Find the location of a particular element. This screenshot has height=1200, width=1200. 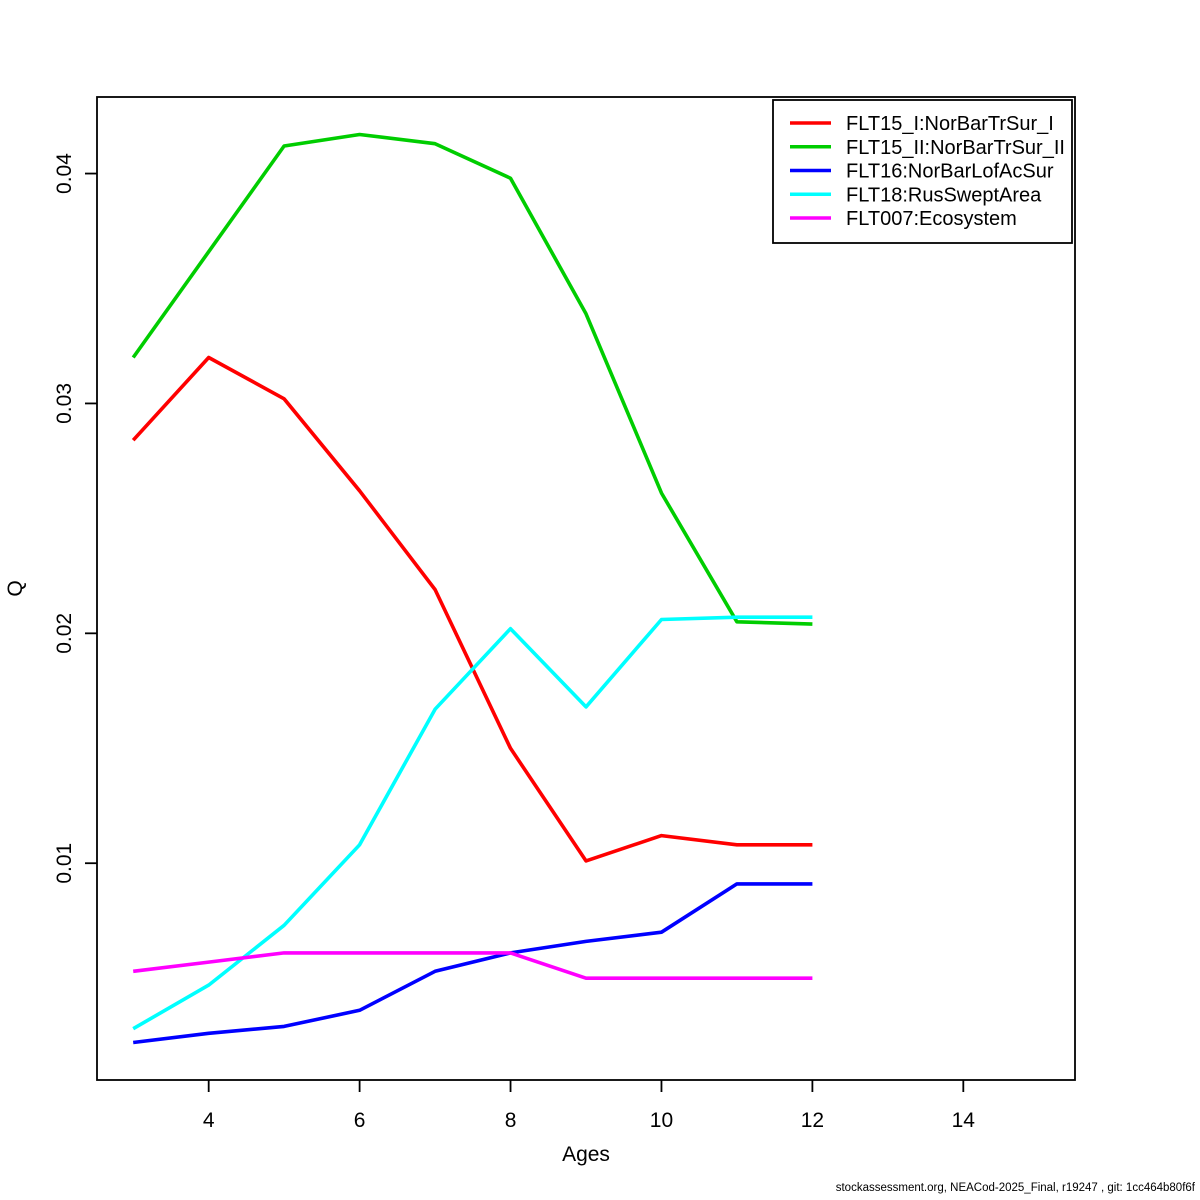

legend-label: FLT18:RusSweptArea is located at coordinates (944, 195).